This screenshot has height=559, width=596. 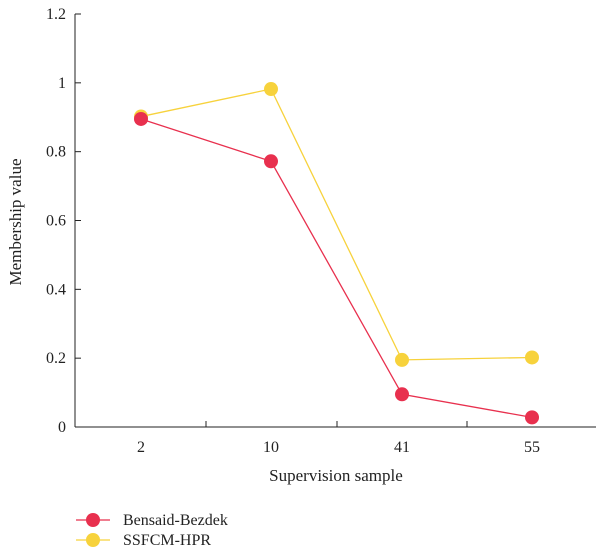 I want to click on y-axis-label: Membership value, so click(x=15, y=222).